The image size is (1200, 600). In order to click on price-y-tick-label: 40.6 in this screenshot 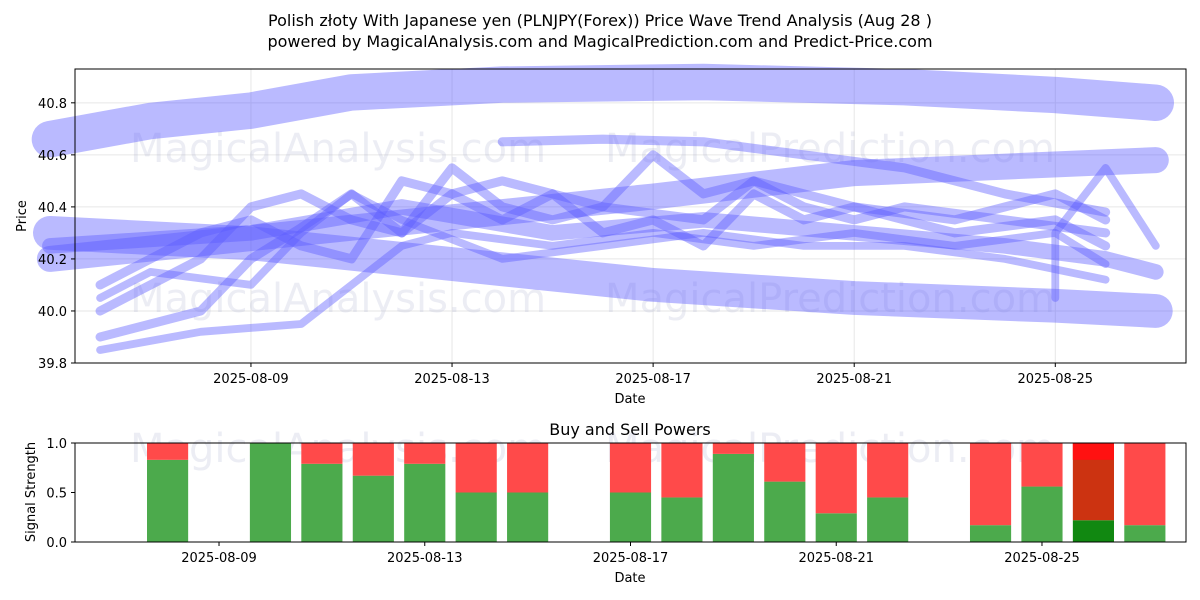, I will do `click(52, 156)`.